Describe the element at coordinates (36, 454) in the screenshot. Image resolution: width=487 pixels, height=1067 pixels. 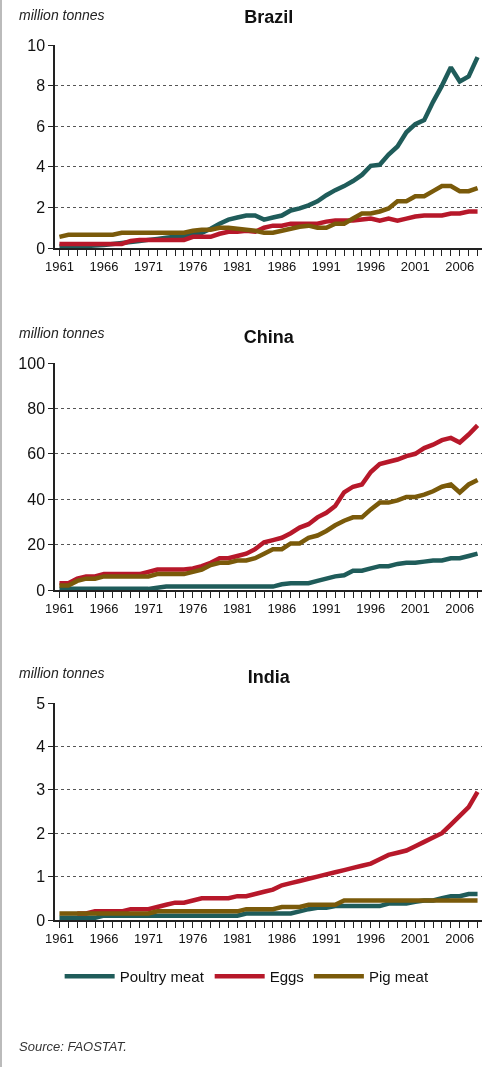
I see `y-tick-label: 60` at that location.